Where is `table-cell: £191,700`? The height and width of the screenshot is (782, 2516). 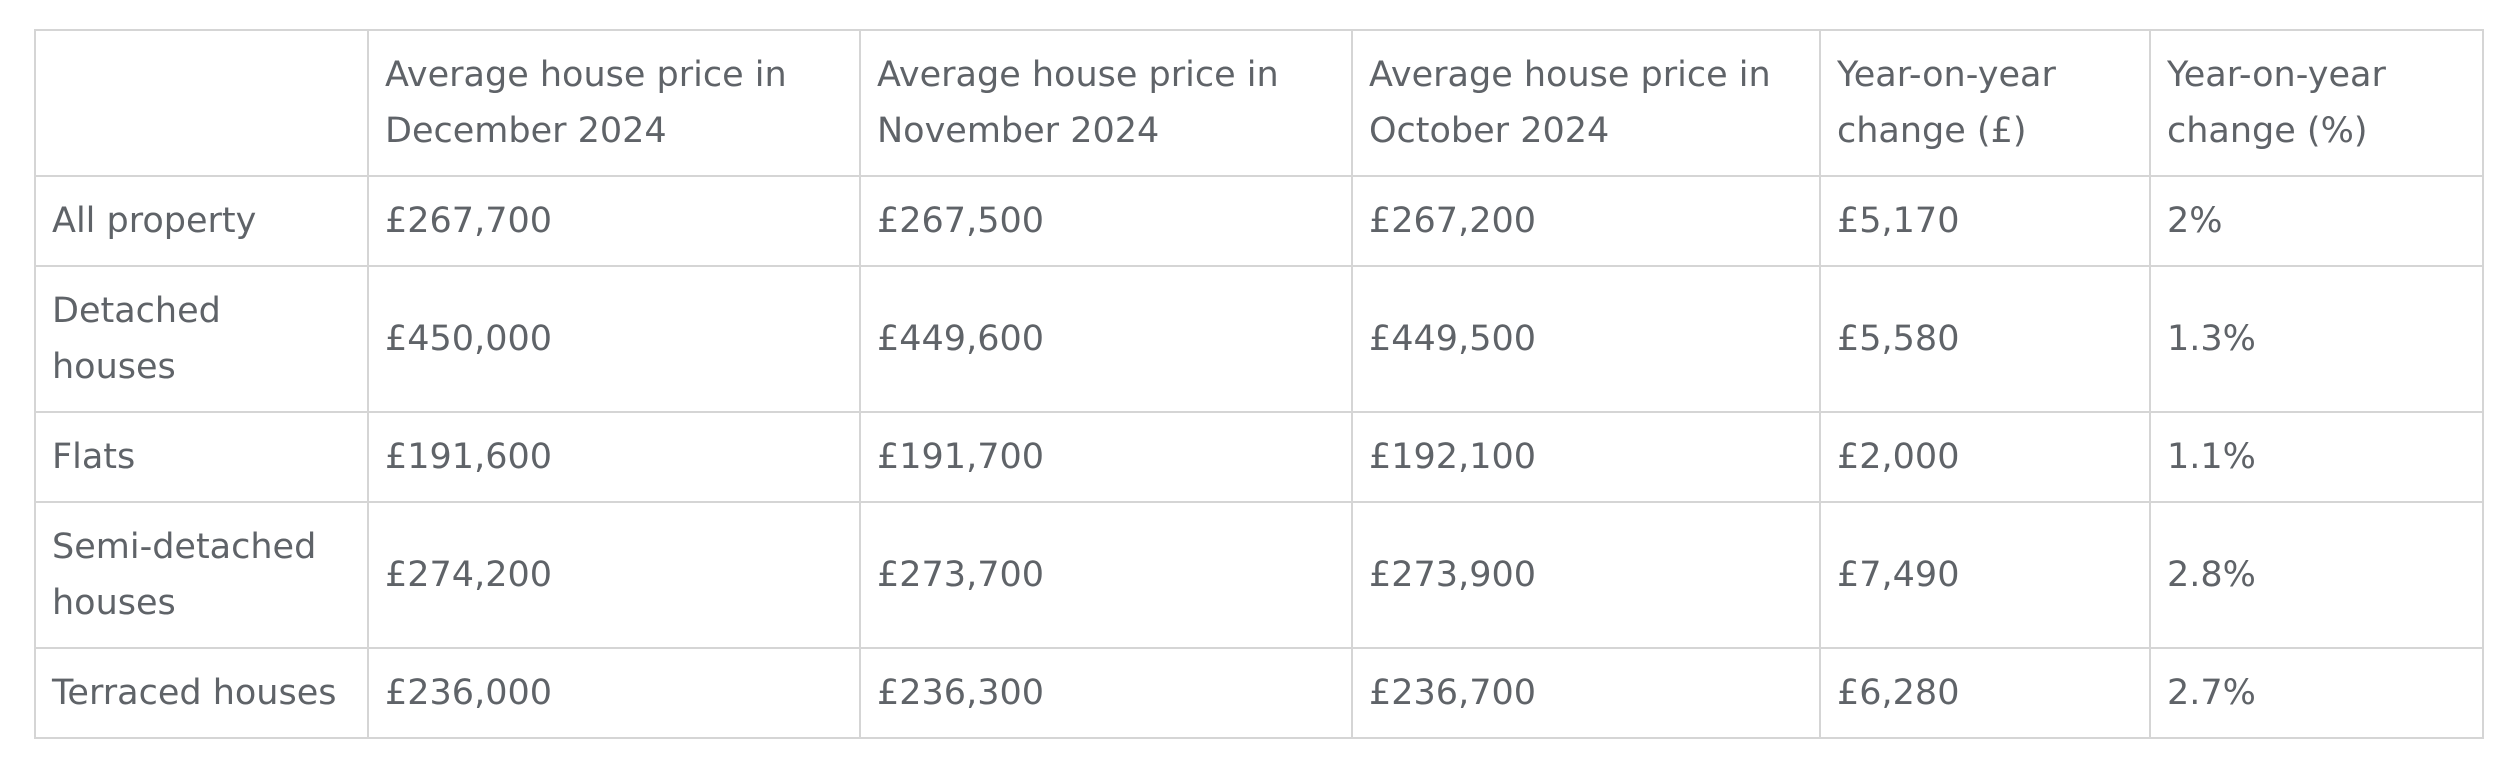
table-cell: £191,700 is located at coordinates (1106, 457).